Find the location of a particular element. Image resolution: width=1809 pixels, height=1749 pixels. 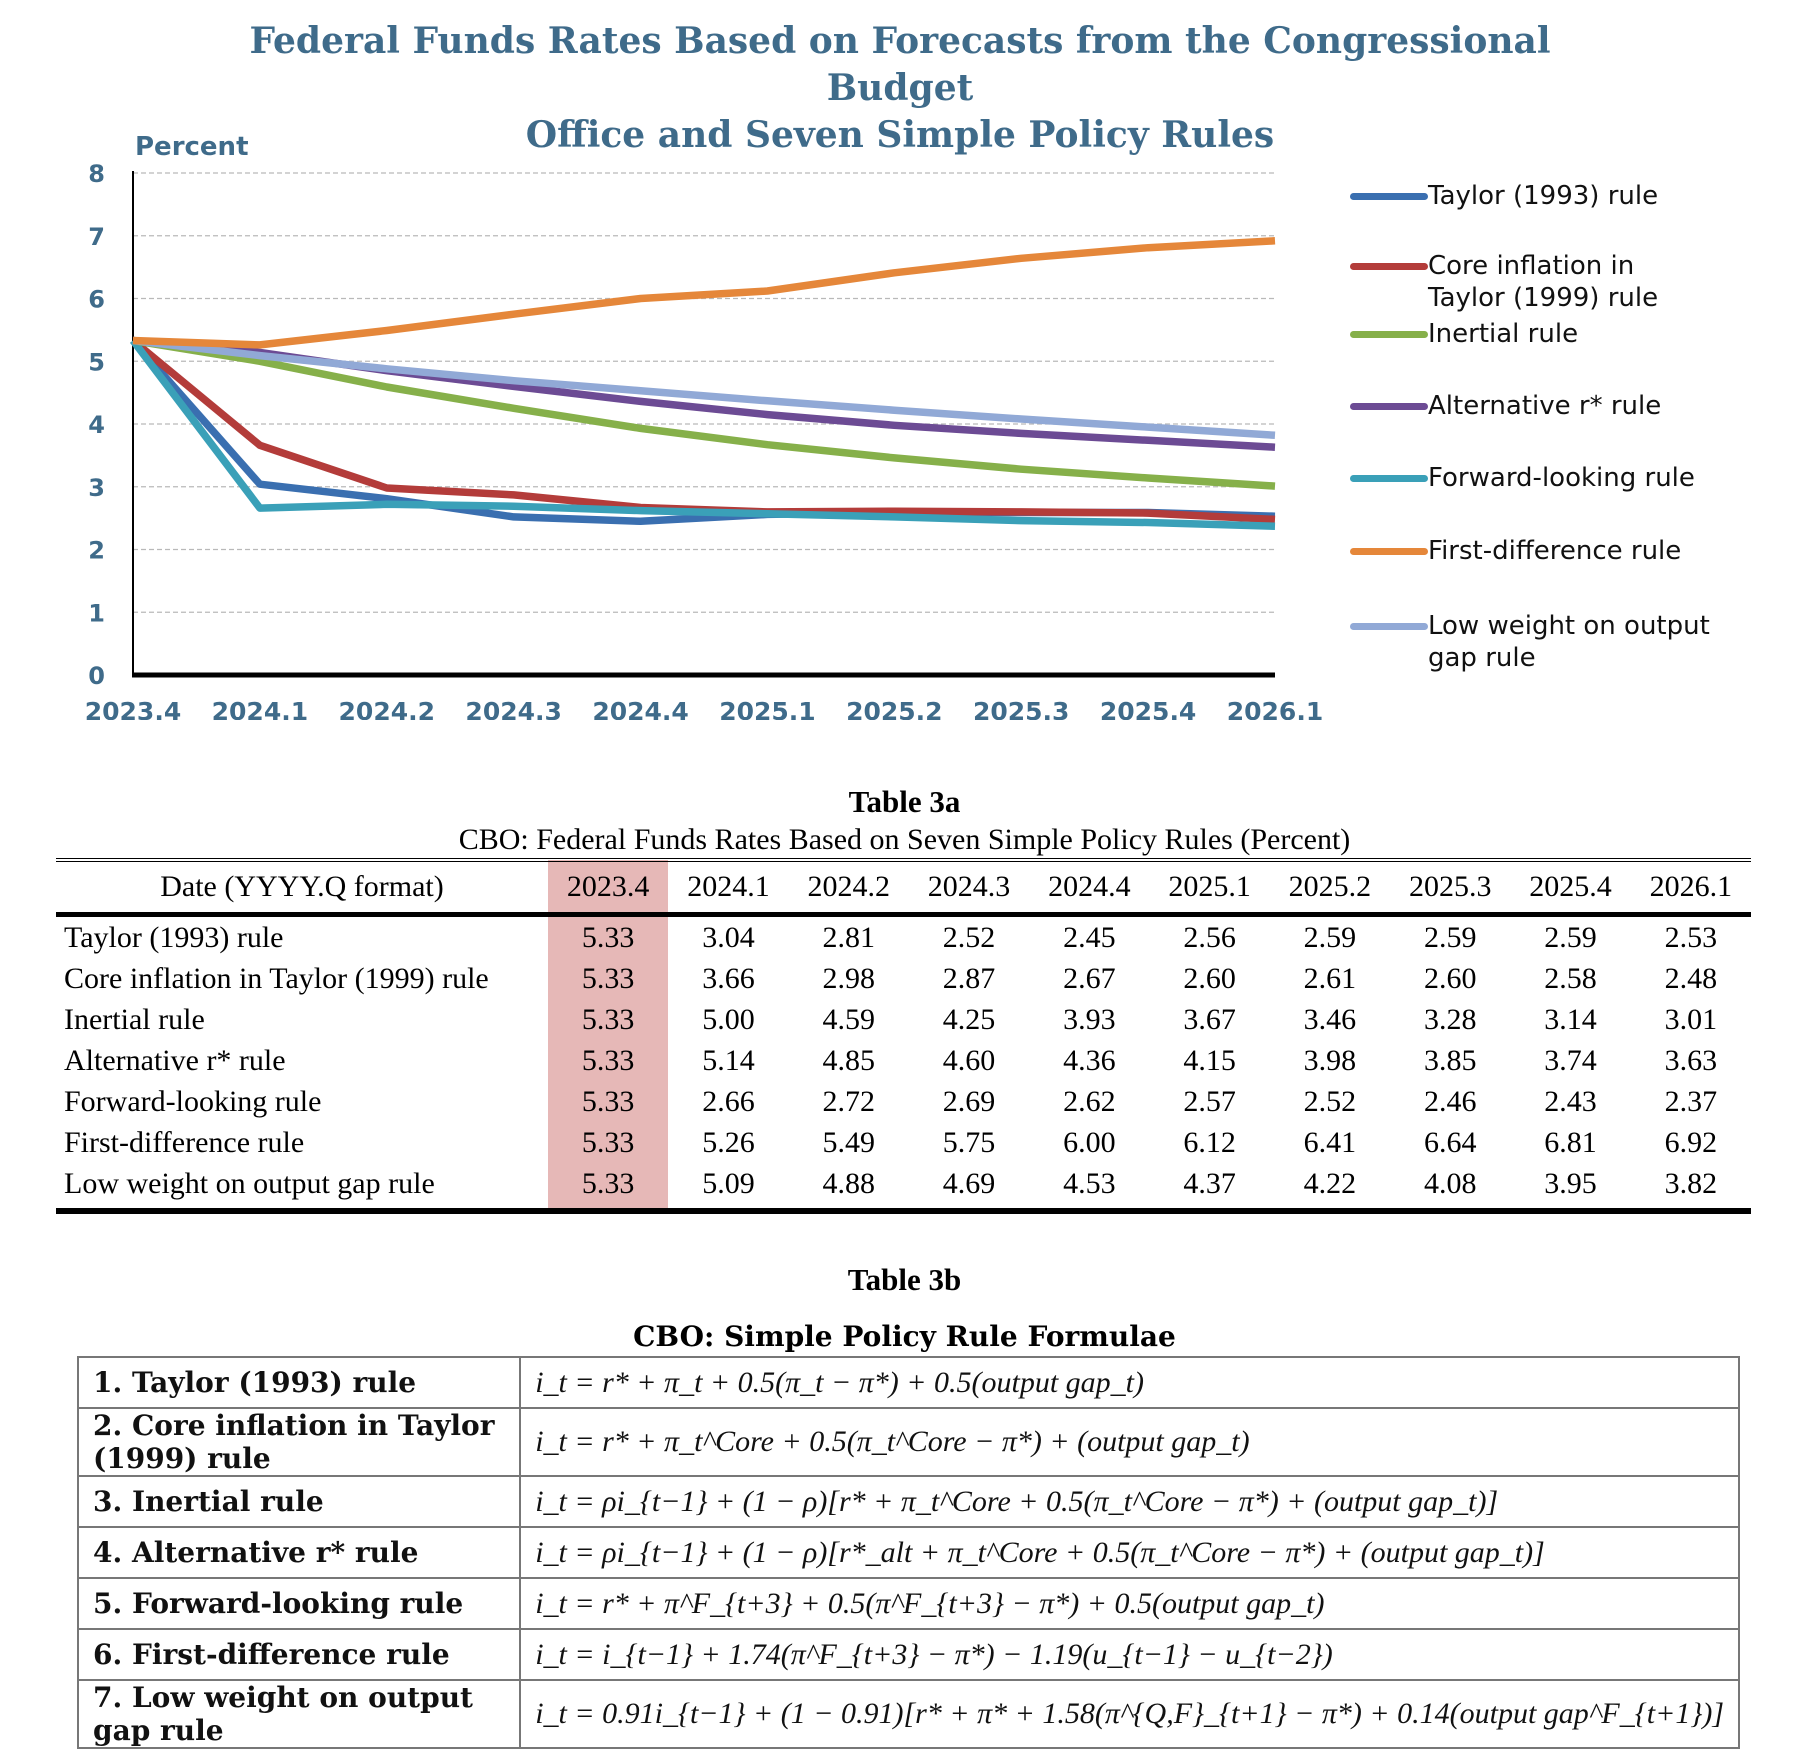

x-tick-label: 2025.3 is located at coordinates (1021, 708).